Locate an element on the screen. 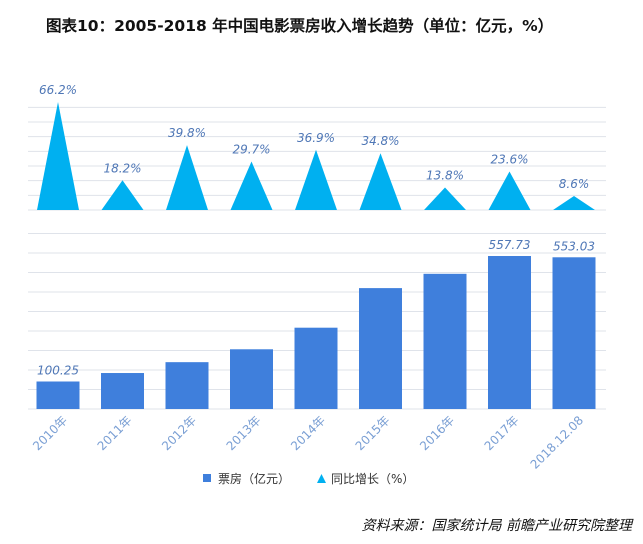 The width and height of the screenshot is (643, 544). x-tick-label: 2011年 is located at coordinates (115, 433).